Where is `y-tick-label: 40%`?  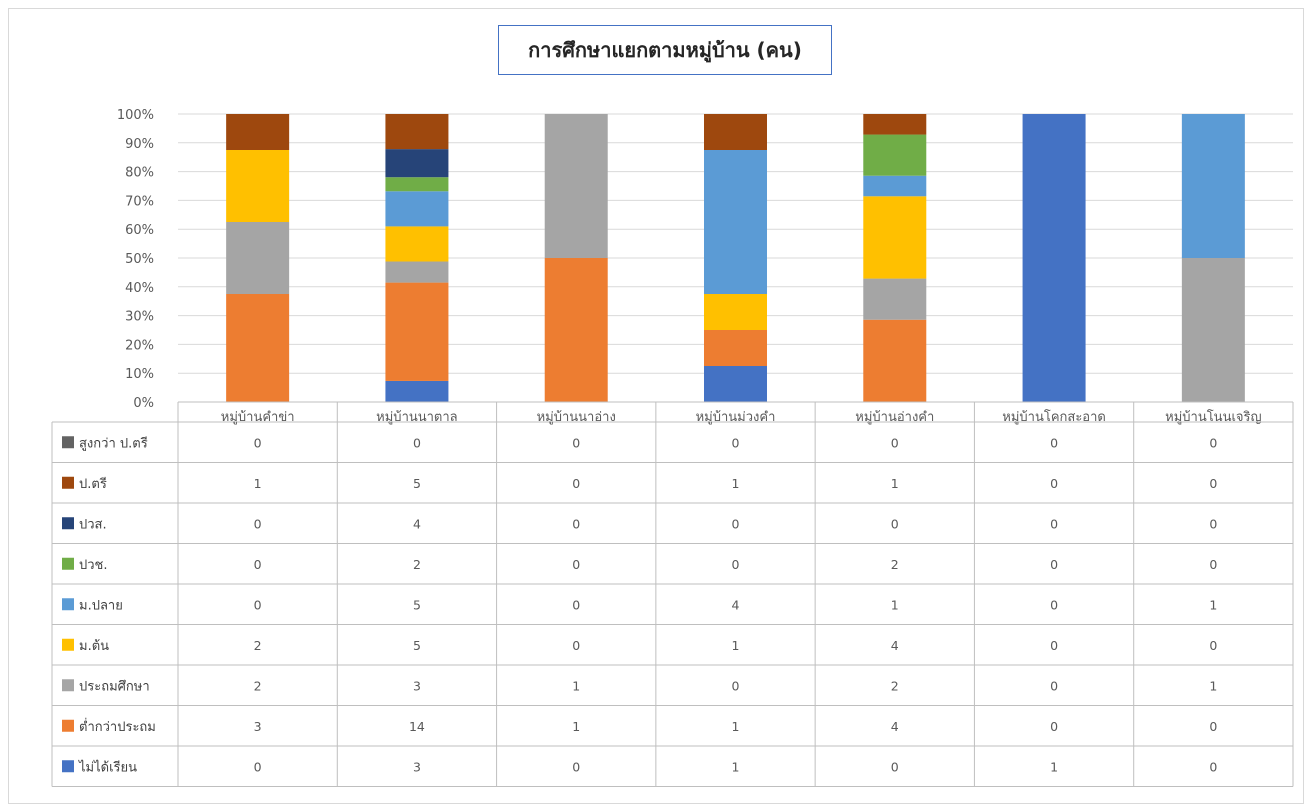 y-tick-label: 40% is located at coordinates (139, 288).